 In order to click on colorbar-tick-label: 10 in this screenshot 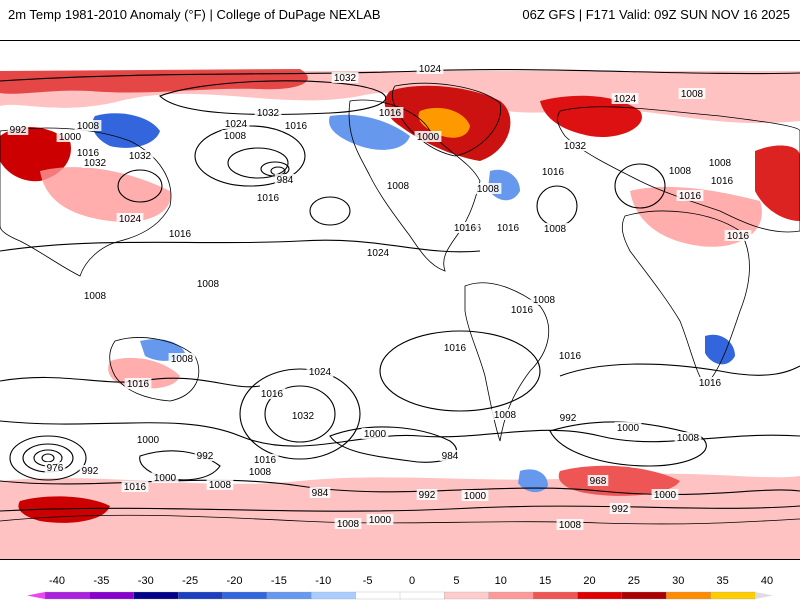, I will do `click(501, 581)`.